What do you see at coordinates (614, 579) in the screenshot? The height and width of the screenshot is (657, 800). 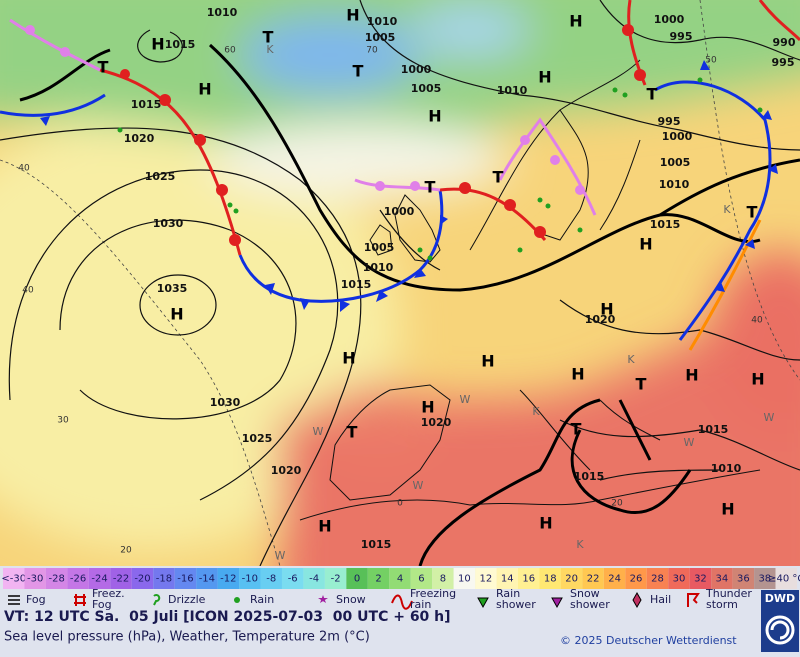 I see `scale-label: 24` at bounding box center [614, 579].